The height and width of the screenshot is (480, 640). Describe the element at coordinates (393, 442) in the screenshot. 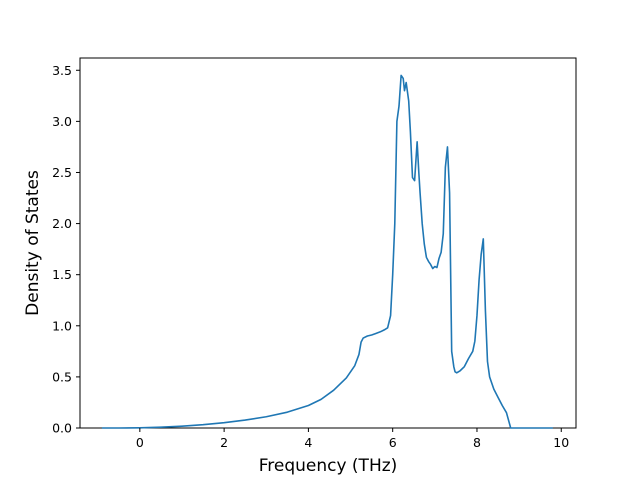

I see `x-tick-label: 6` at that location.